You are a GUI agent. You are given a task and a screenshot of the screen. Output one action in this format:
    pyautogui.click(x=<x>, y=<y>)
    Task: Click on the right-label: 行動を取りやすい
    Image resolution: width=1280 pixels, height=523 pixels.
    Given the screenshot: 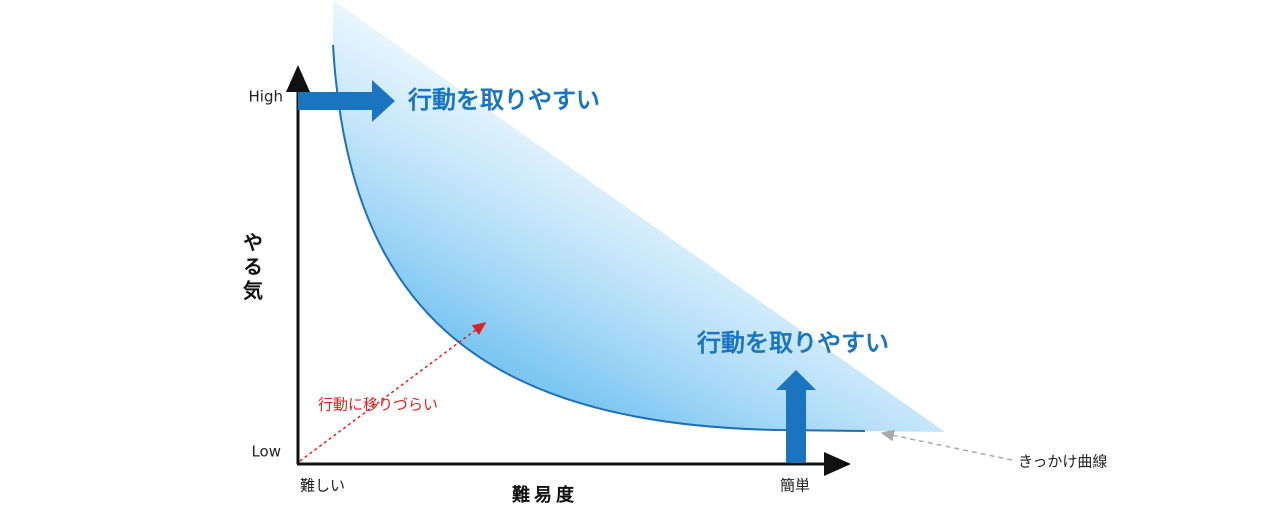 What is the action you would take?
    pyautogui.click(x=792, y=343)
    